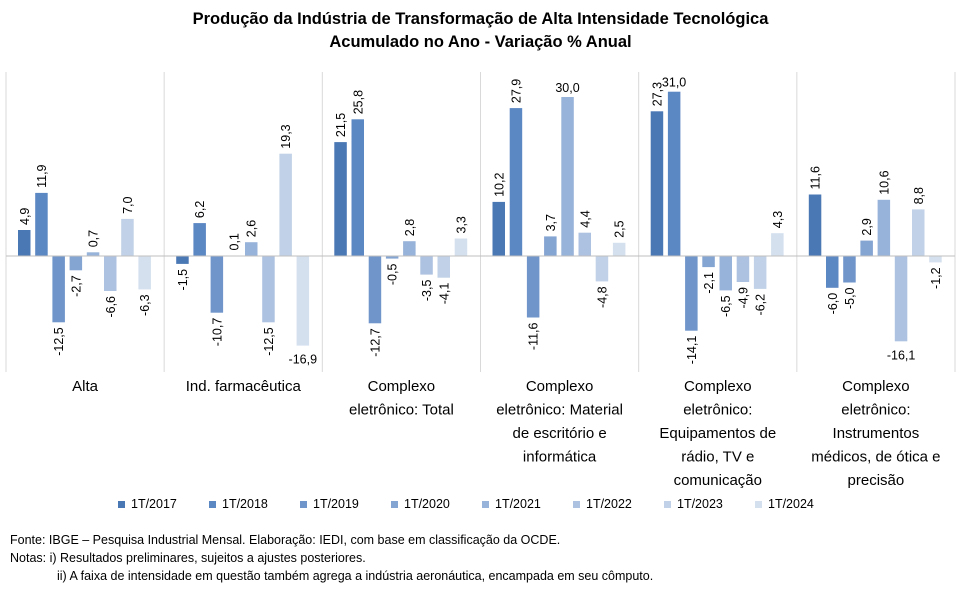  I want to click on data-label: -6,5, so click(726, 306).